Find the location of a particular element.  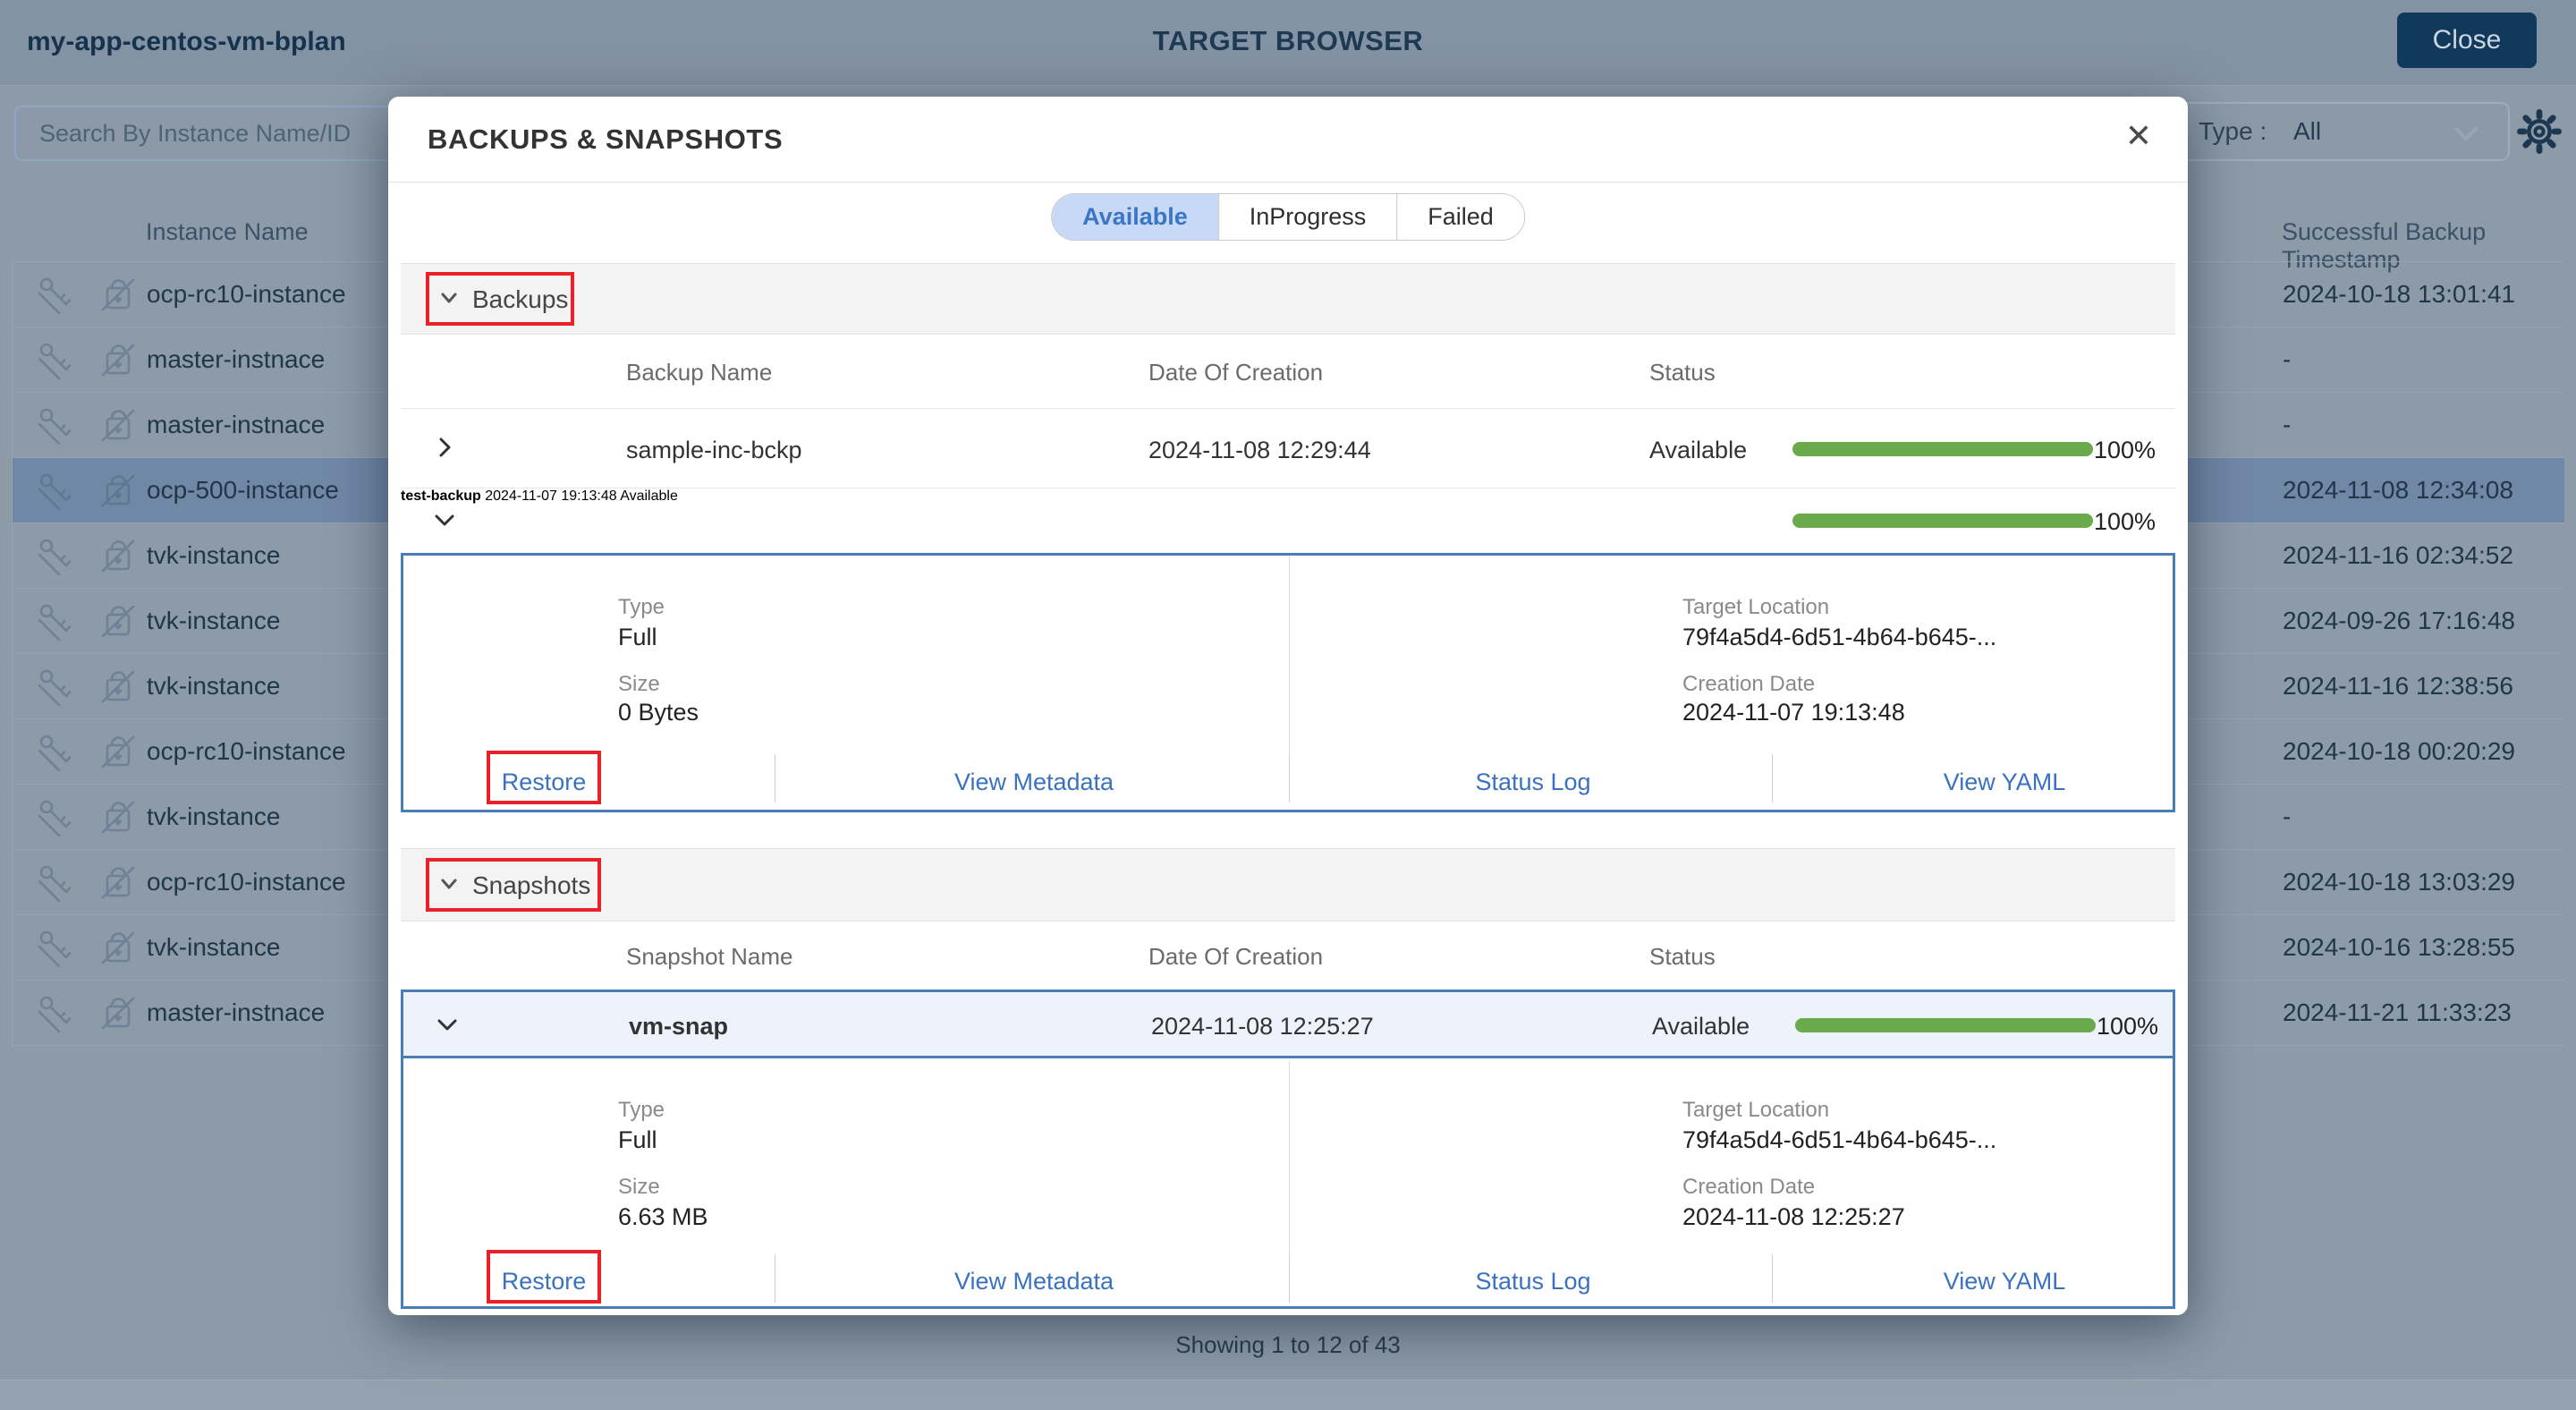

backup-timestamp: 2024-11-16 12:38:56 is located at coordinates (2398, 686).